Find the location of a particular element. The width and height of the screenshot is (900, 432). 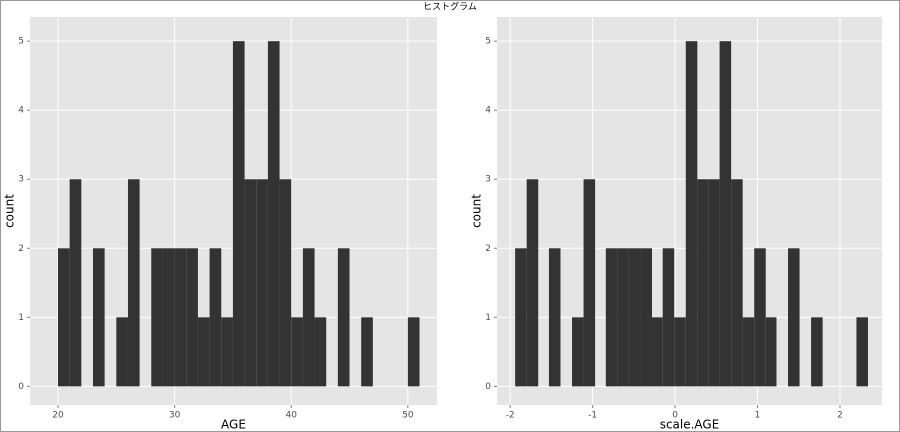

x-axis-label: AGE is located at coordinates (233, 425).